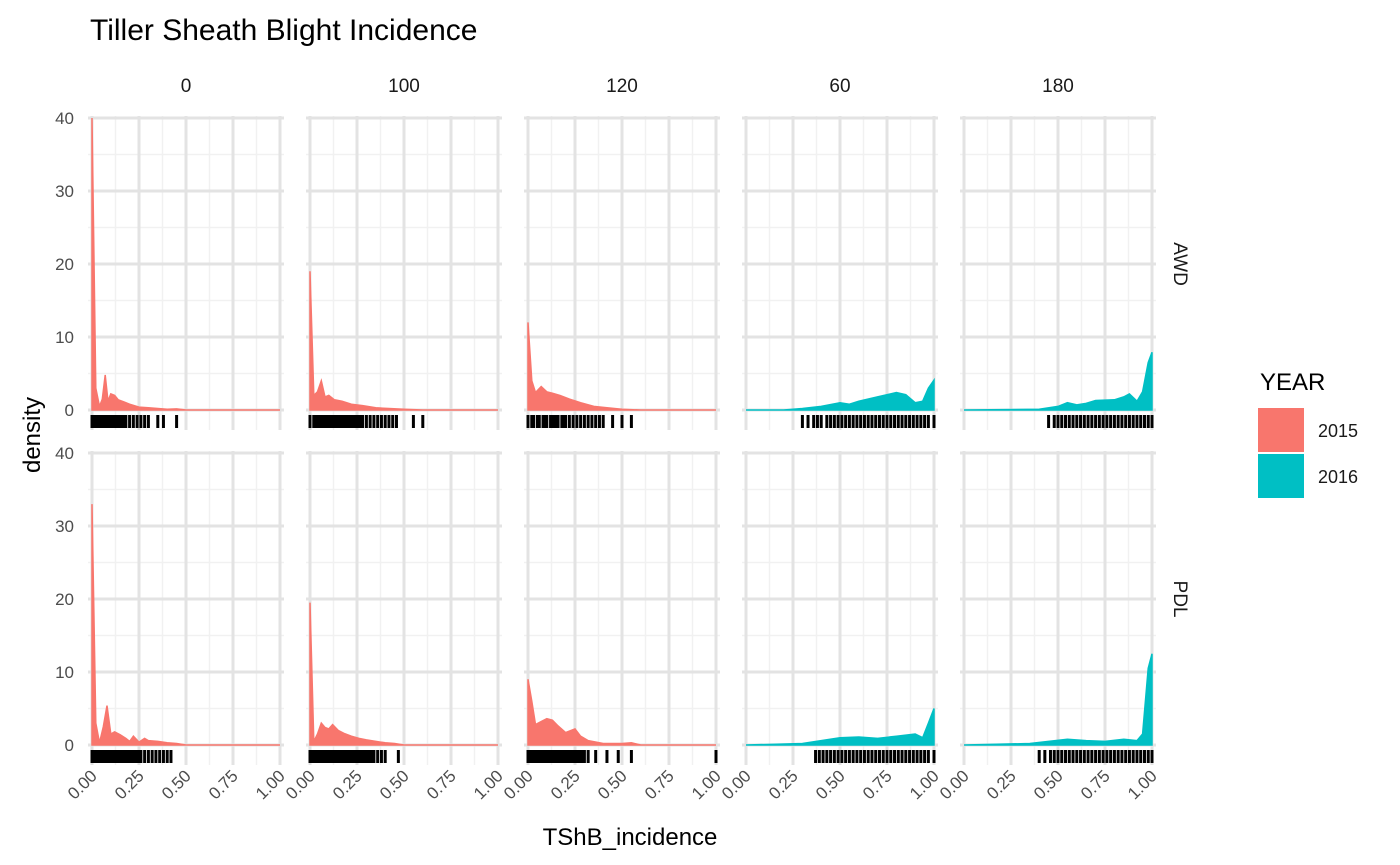  What do you see at coordinates (283, 30) in the screenshot?
I see `chart-title: Tiller Sheath Blight Incidence` at bounding box center [283, 30].